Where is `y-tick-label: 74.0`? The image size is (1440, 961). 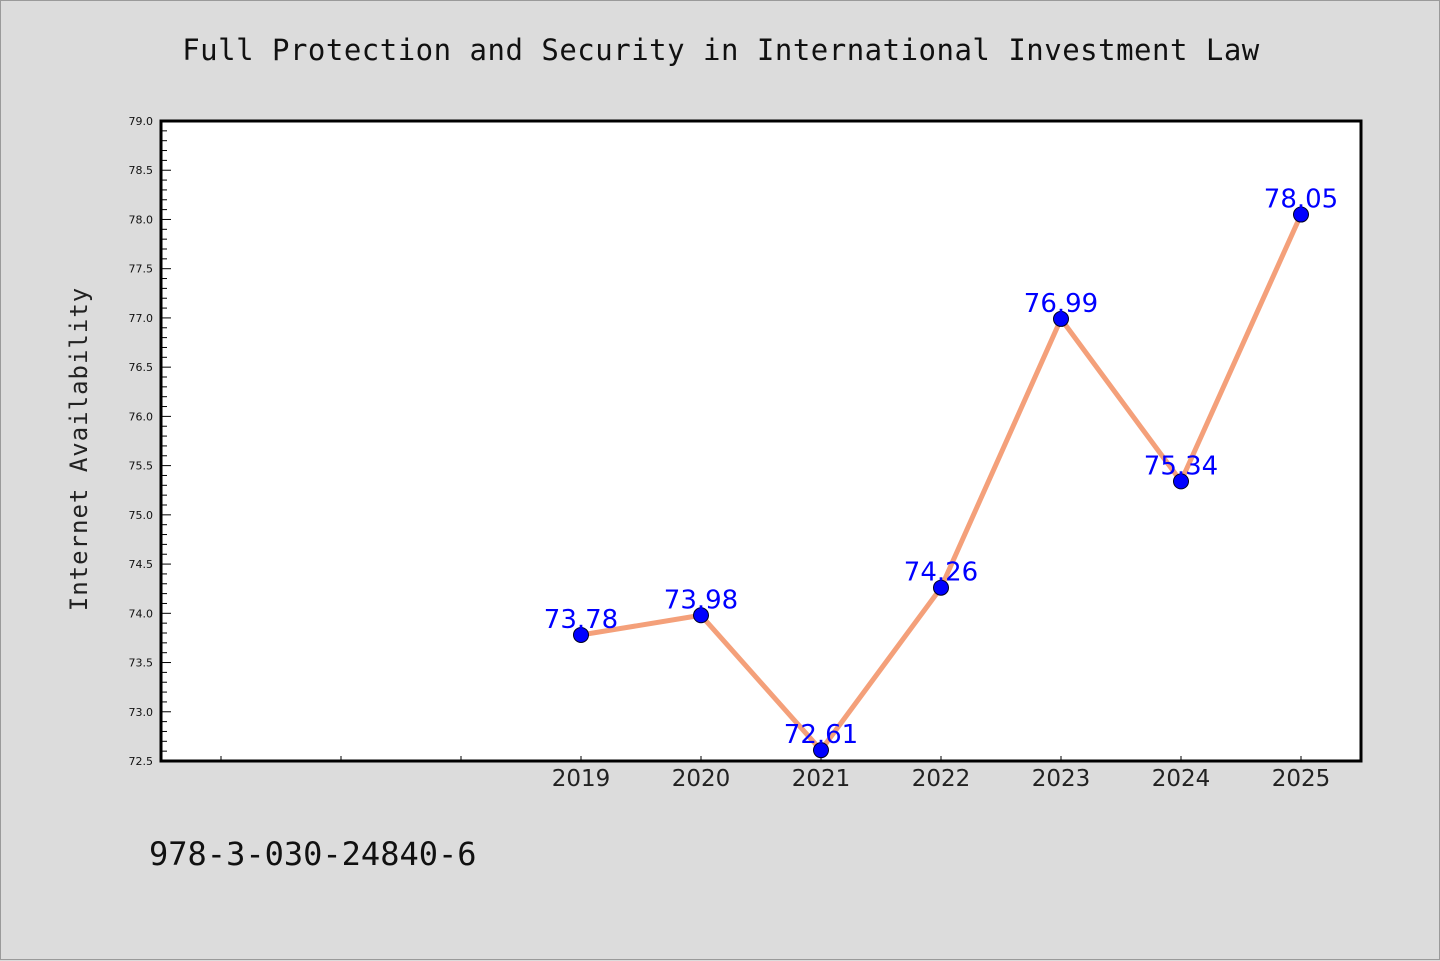
y-tick-label: 74.0 is located at coordinates (141, 613).